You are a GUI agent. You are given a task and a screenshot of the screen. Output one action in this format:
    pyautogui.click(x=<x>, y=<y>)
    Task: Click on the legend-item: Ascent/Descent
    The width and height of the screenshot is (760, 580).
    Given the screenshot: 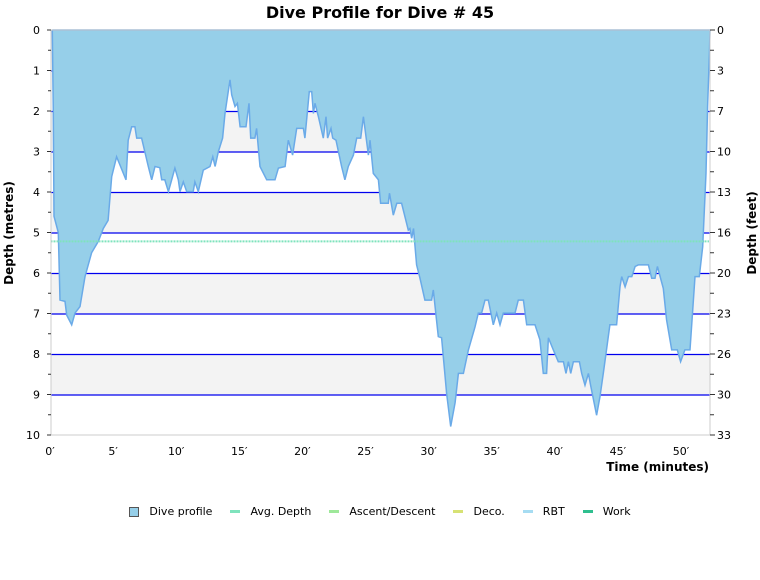 What is the action you would take?
    pyautogui.click(x=382, y=511)
    